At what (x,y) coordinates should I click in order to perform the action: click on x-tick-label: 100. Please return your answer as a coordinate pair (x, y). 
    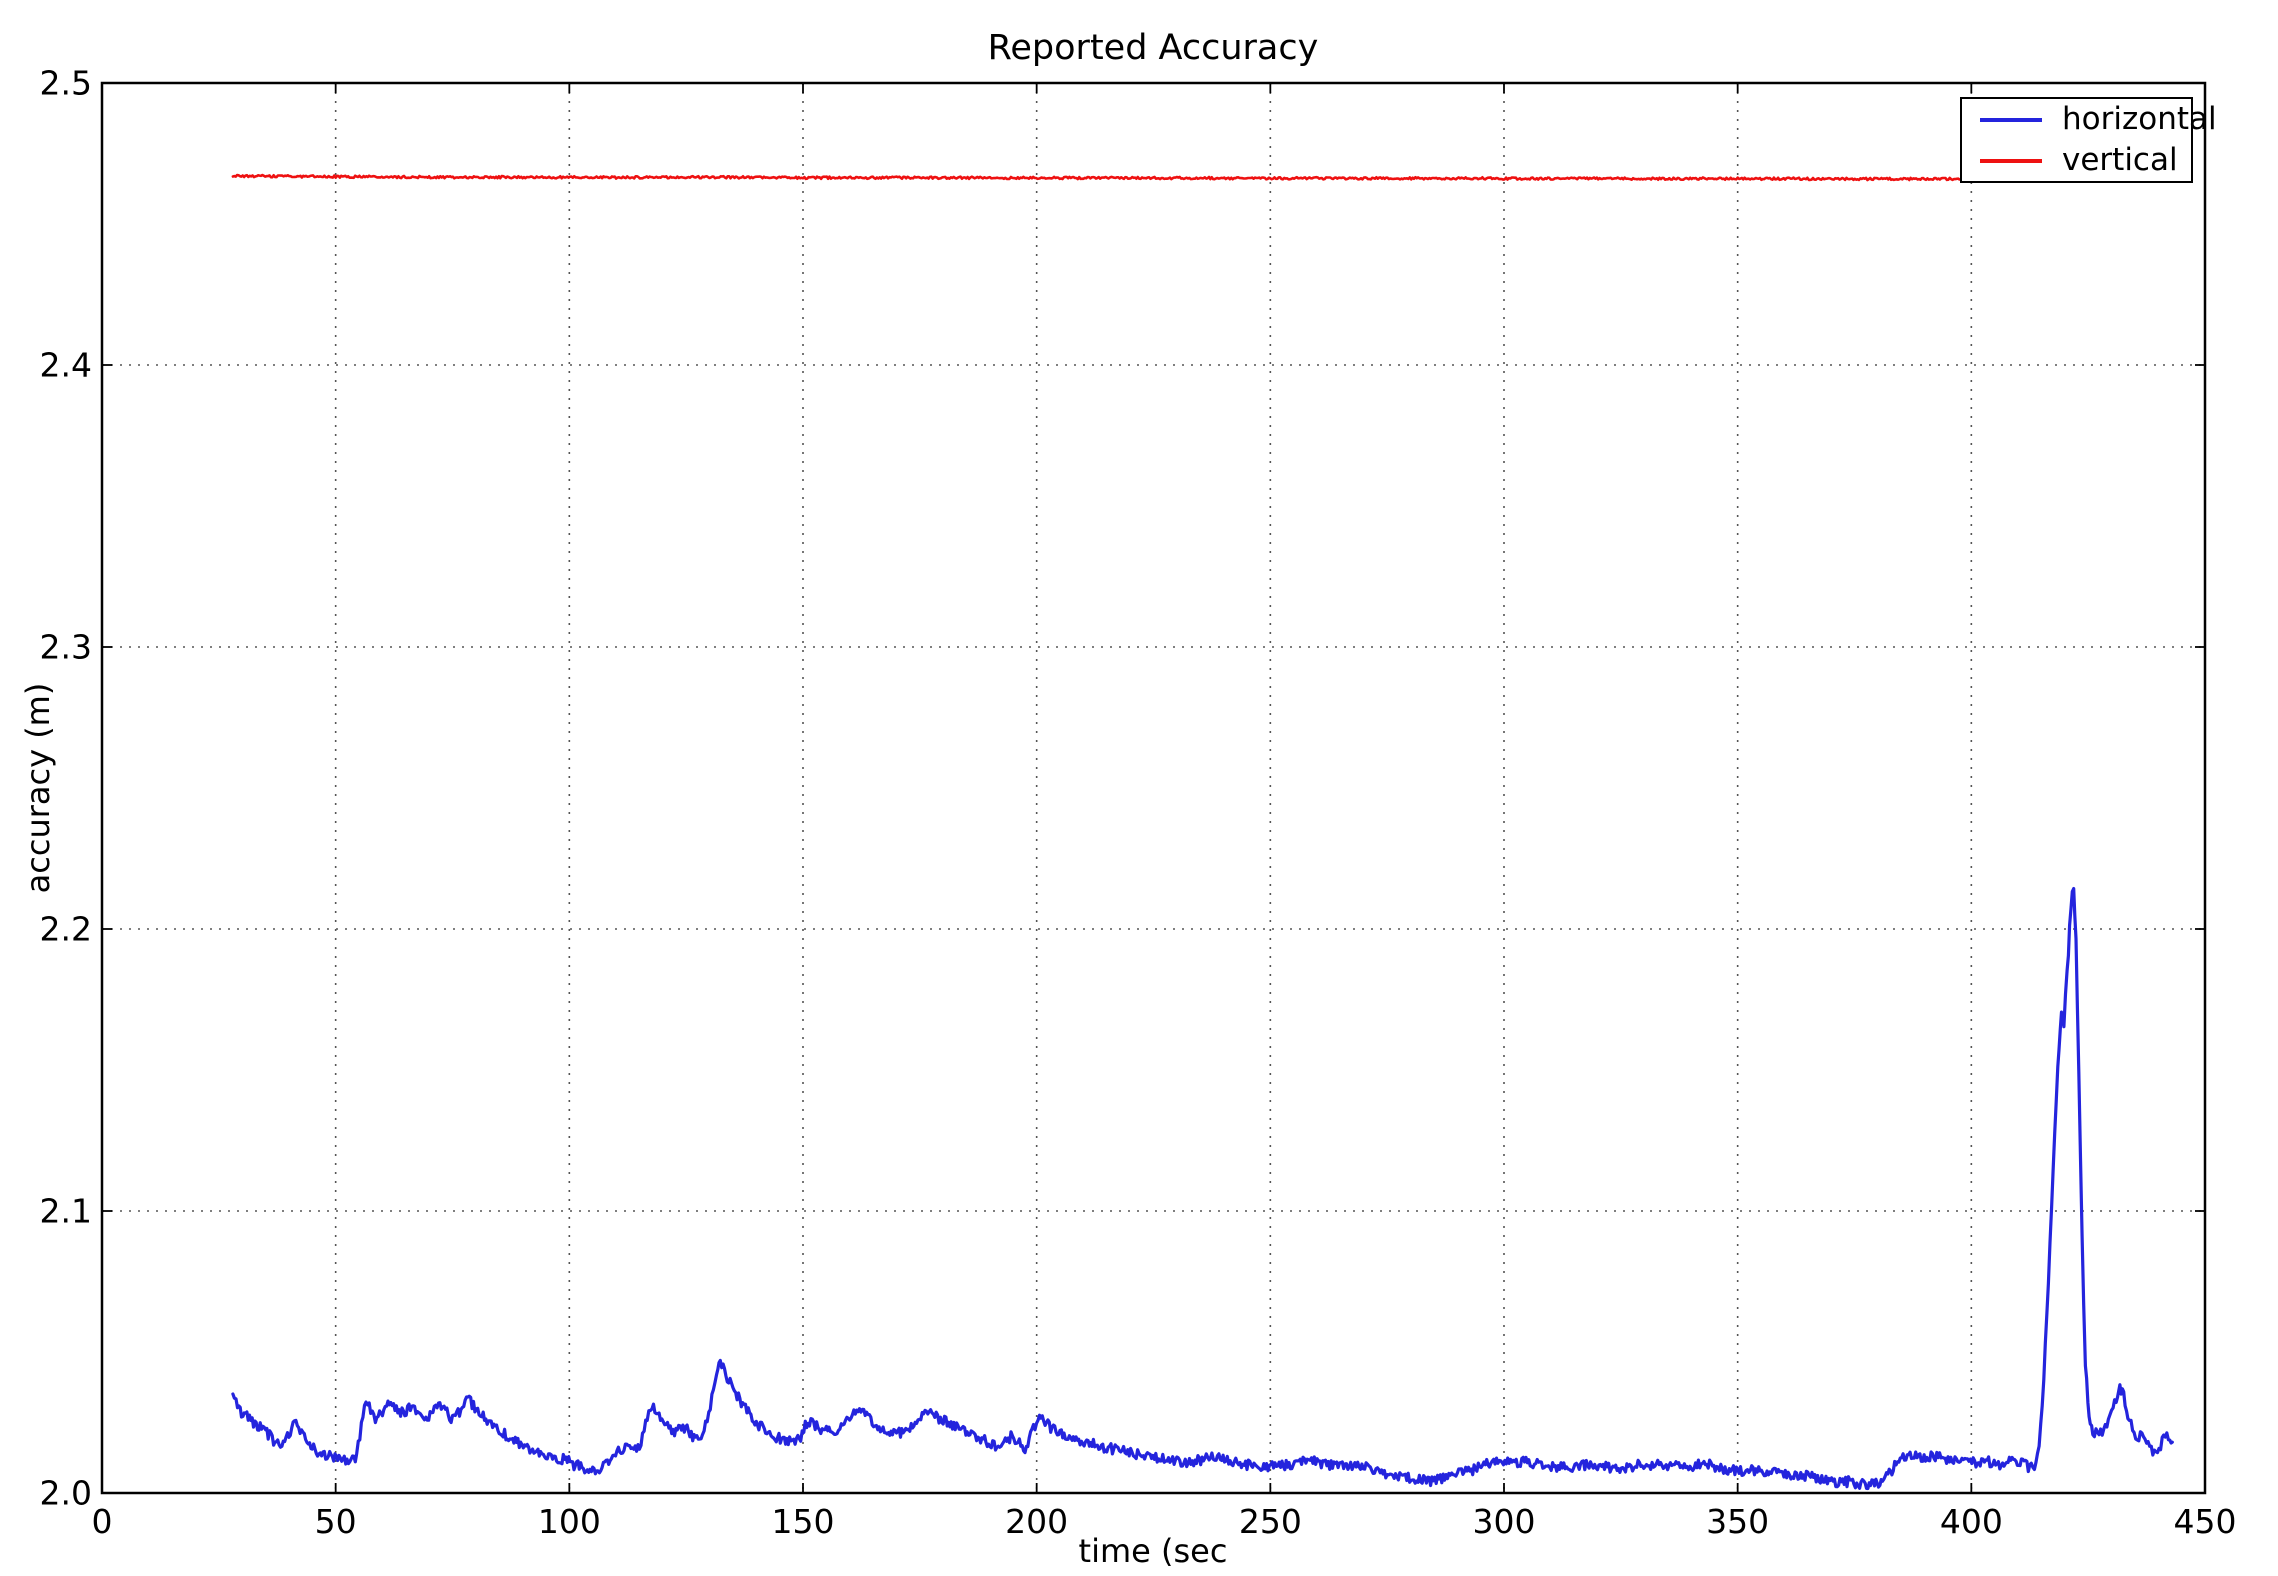
    Looking at the image, I should click on (569, 1521).